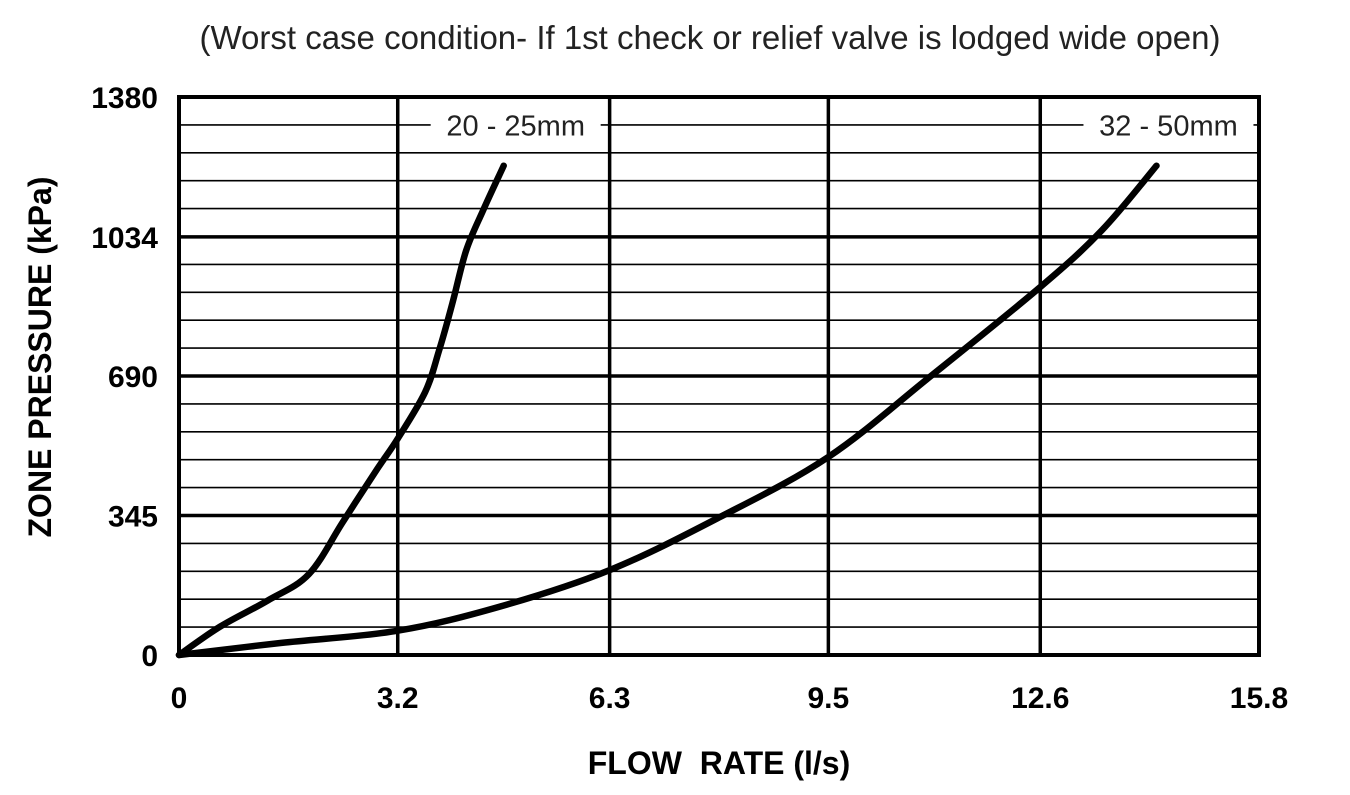 This screenshot has width=1350, height=795. What do you see at coordinates (1259, 698) in the screenshot?
I see `x-tick-label: 15.8` at bounding box center [1259, 698].